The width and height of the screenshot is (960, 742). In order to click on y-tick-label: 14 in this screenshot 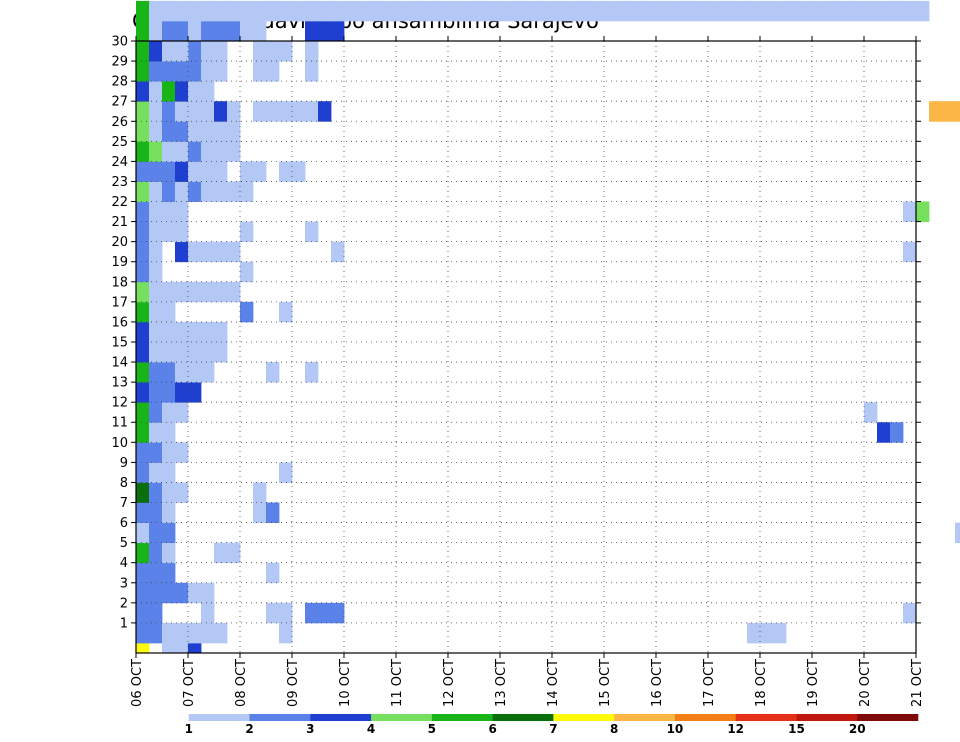, I will do `click(119, 363)`.